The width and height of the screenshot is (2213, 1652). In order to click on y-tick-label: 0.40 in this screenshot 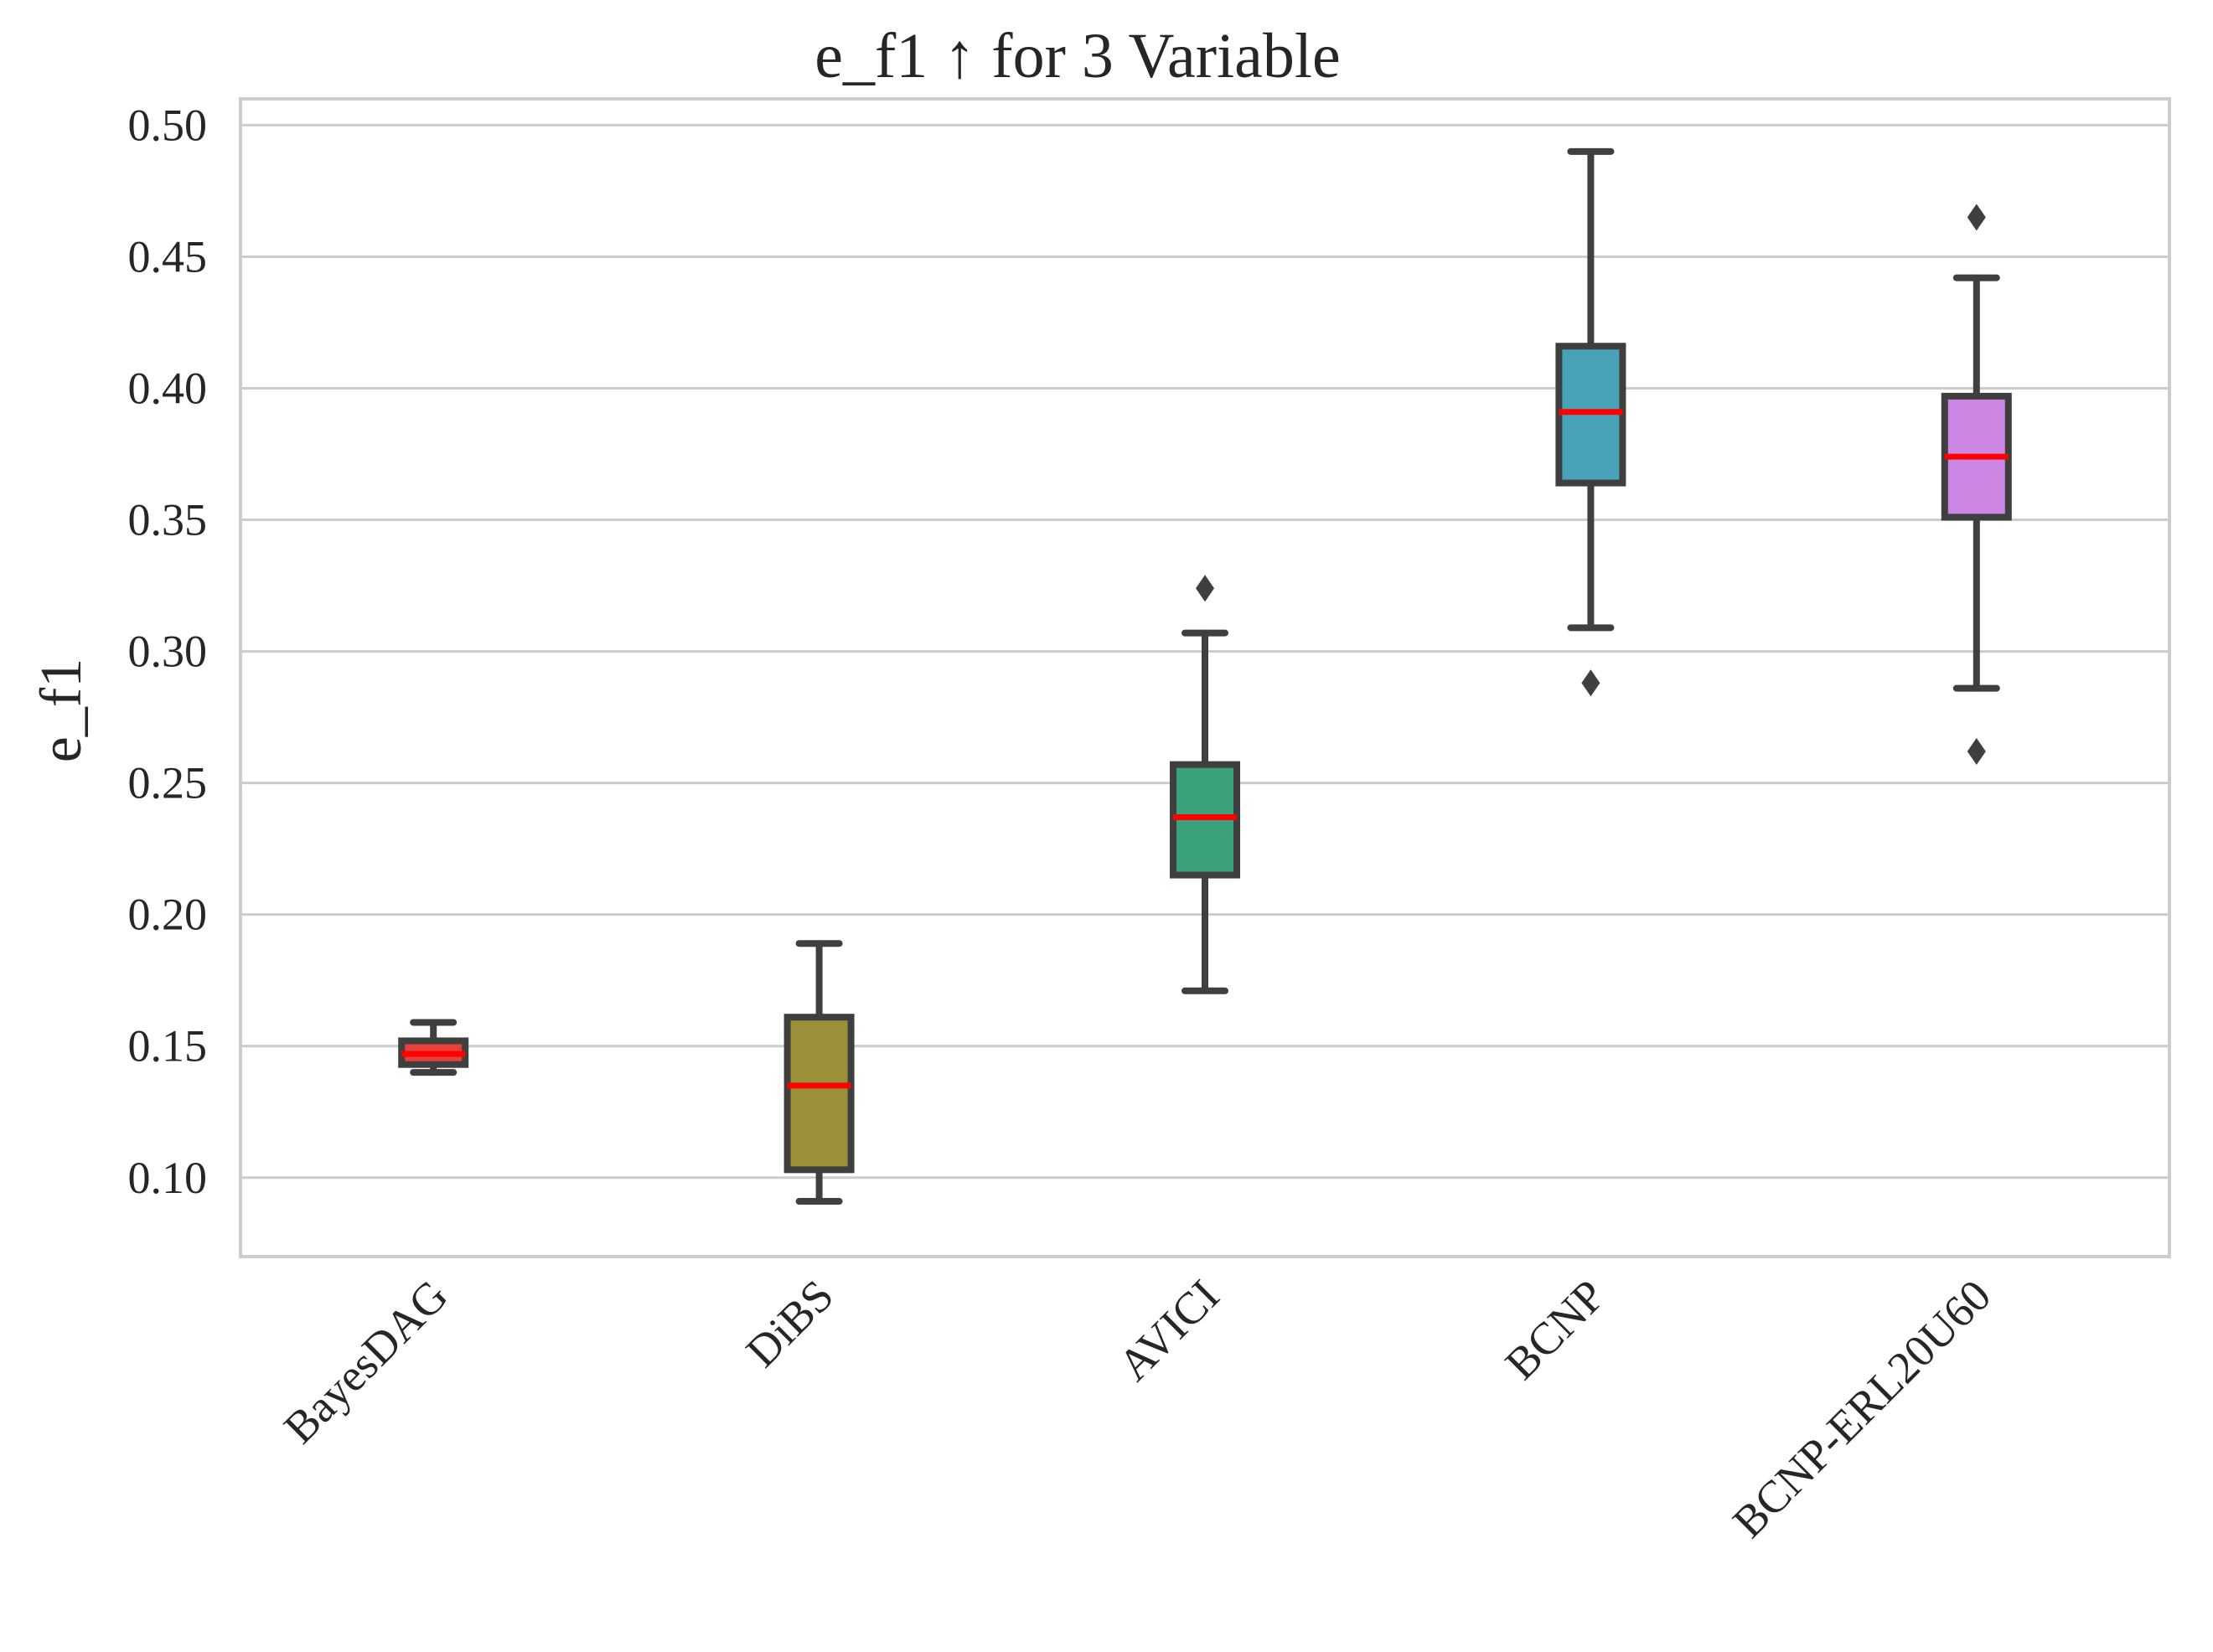, I will do `click(168, 389)`.